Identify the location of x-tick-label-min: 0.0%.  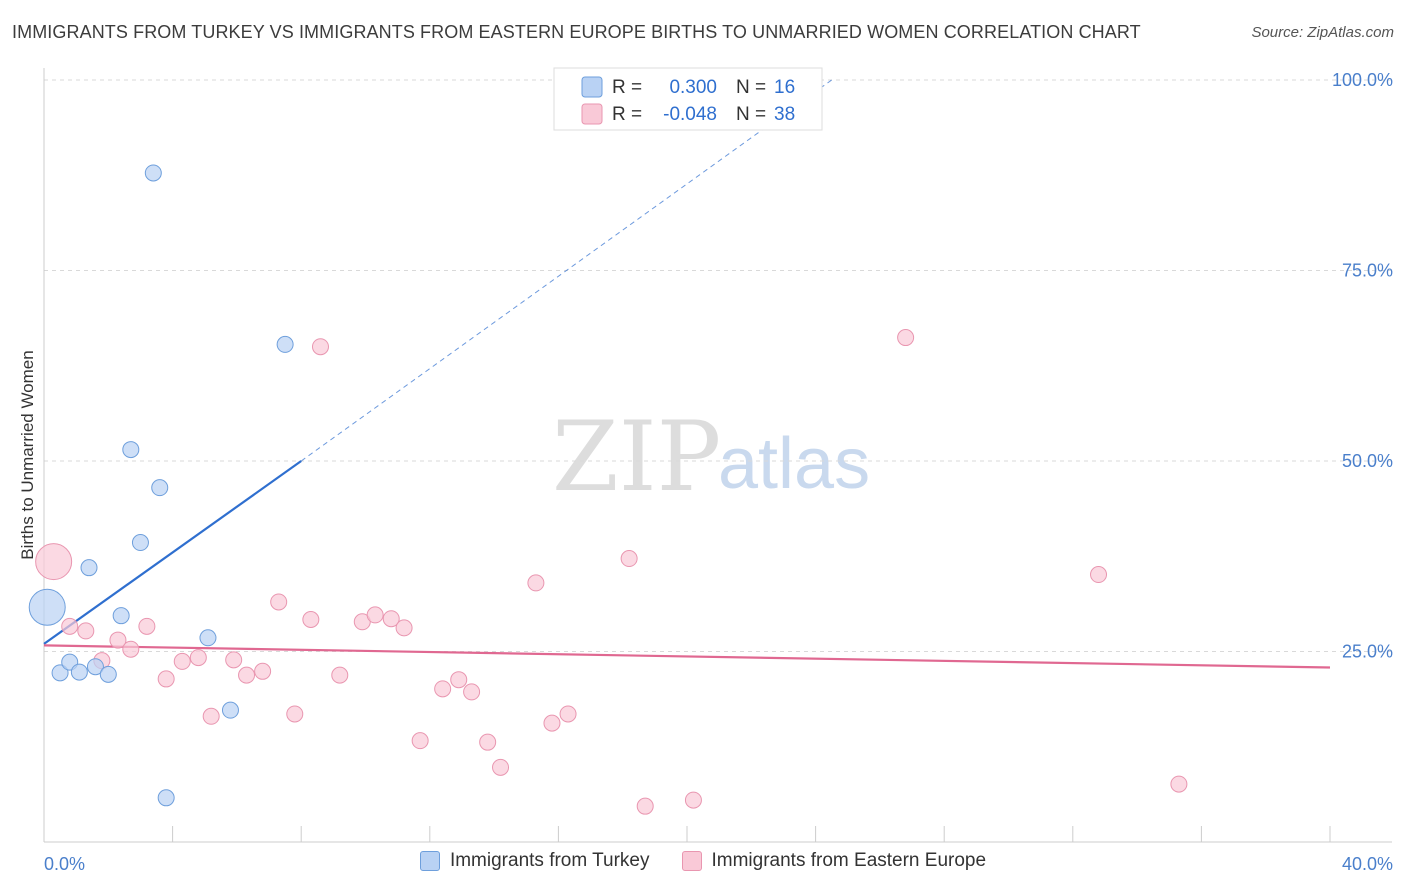
(64, 864).